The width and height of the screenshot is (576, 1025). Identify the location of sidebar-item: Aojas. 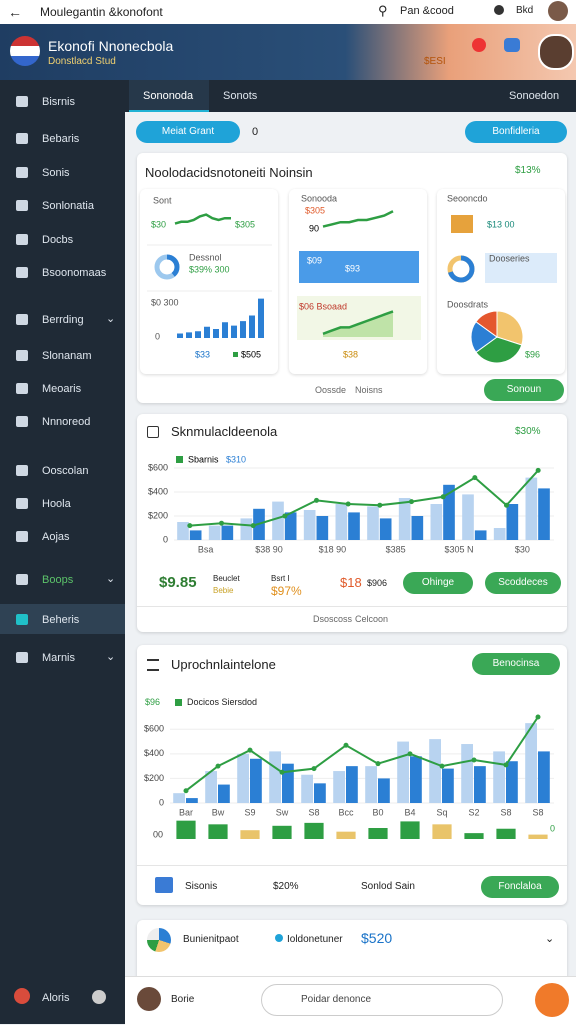
(56, 537).